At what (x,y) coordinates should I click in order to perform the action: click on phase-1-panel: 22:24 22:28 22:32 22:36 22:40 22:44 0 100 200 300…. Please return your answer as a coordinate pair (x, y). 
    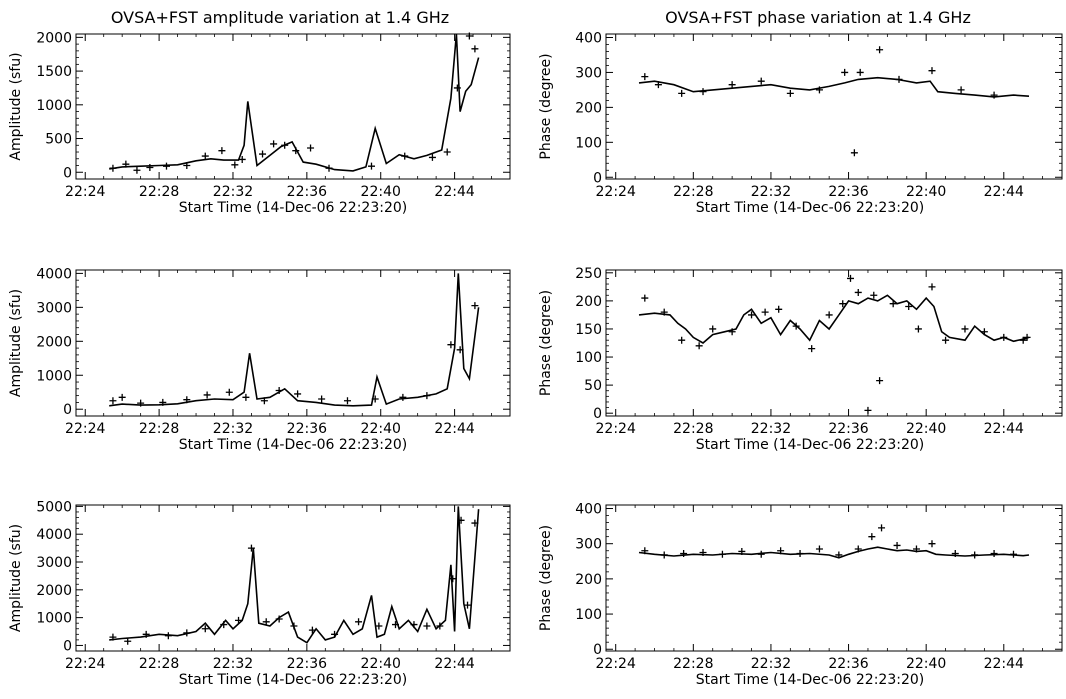
    Looking at the image, I should click on (800, 123).